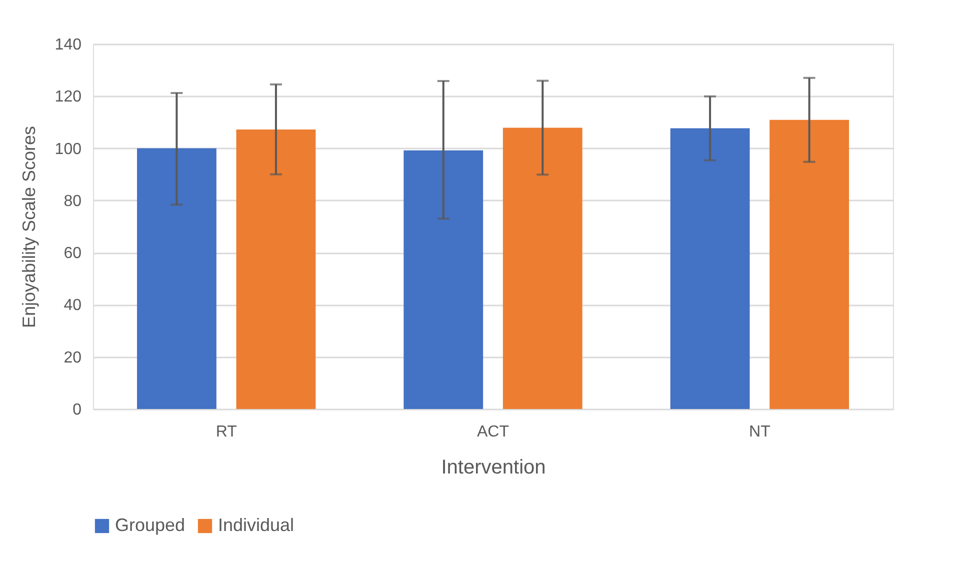 This screenshot has height=578, width=960. What do you see at coordinates (493, 467) in the screenshot?
I see `x-axis-title: Intervention` at bounding box center [493, 467].